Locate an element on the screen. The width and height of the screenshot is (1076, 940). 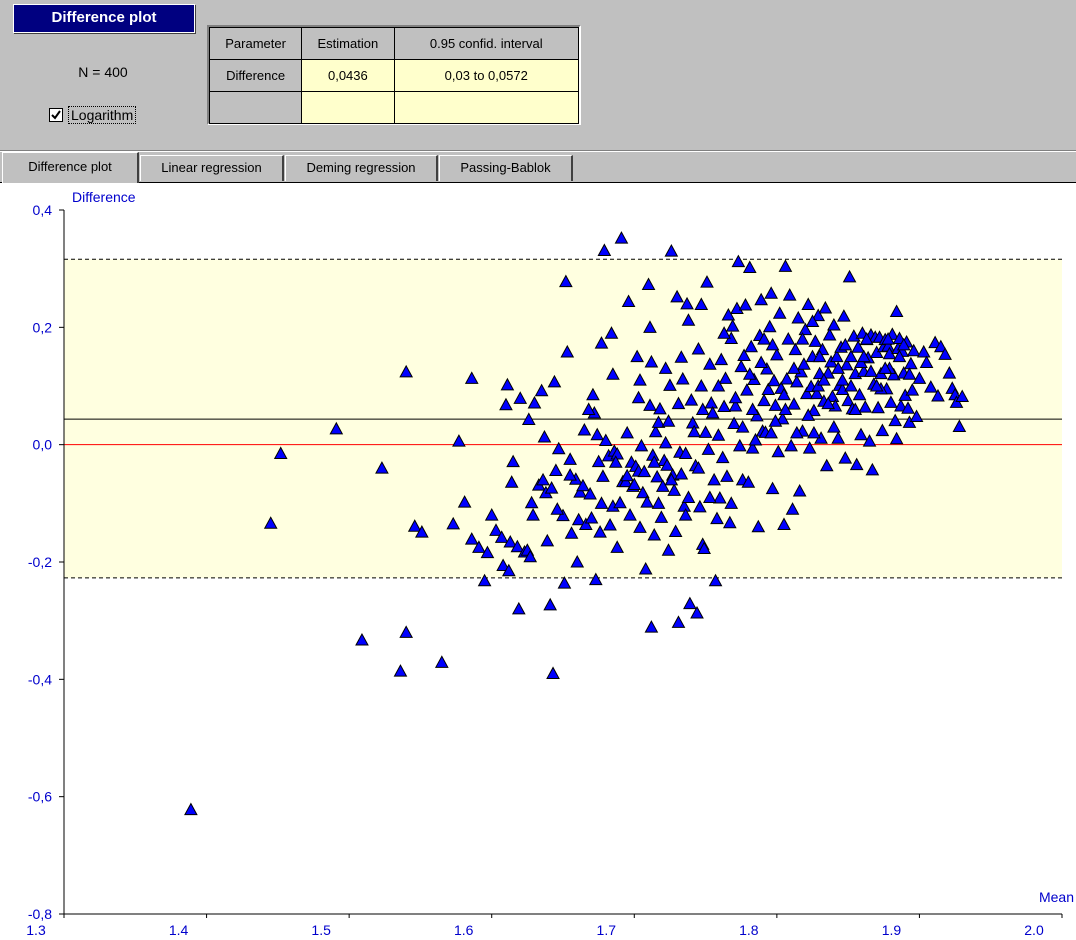
x-tick-label: 1.4 is located at coordinates (179, 930).